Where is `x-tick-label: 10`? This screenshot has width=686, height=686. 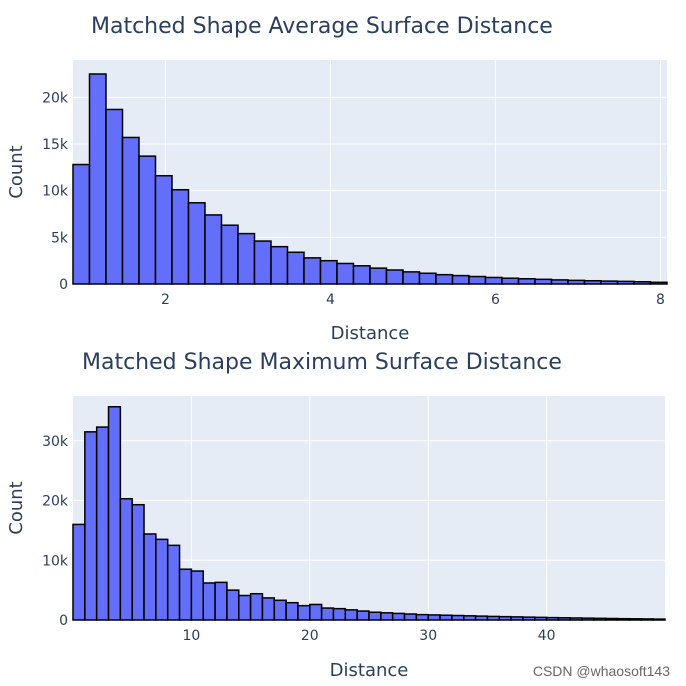 x-tick-label: 10 is located at coordinates (191, 636).